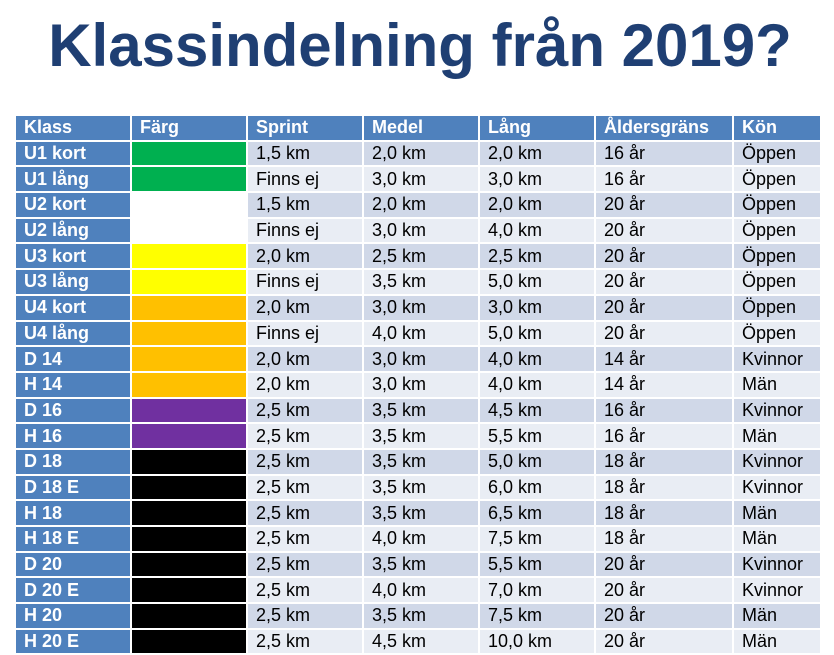  What do you see at coordinates (537, 616) in the screenshot?
I see `cell-lang: 7,5 km` at bounding box center [537, 616].